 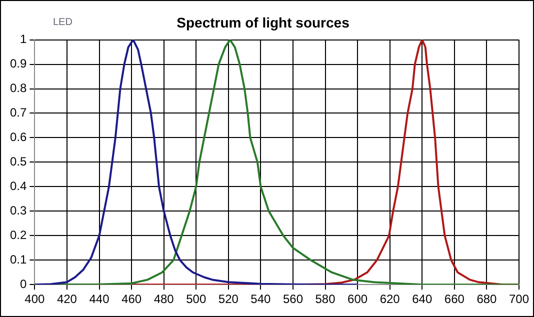 I want to click on y-tick-label: 0.1, so click(x=18, y=259).